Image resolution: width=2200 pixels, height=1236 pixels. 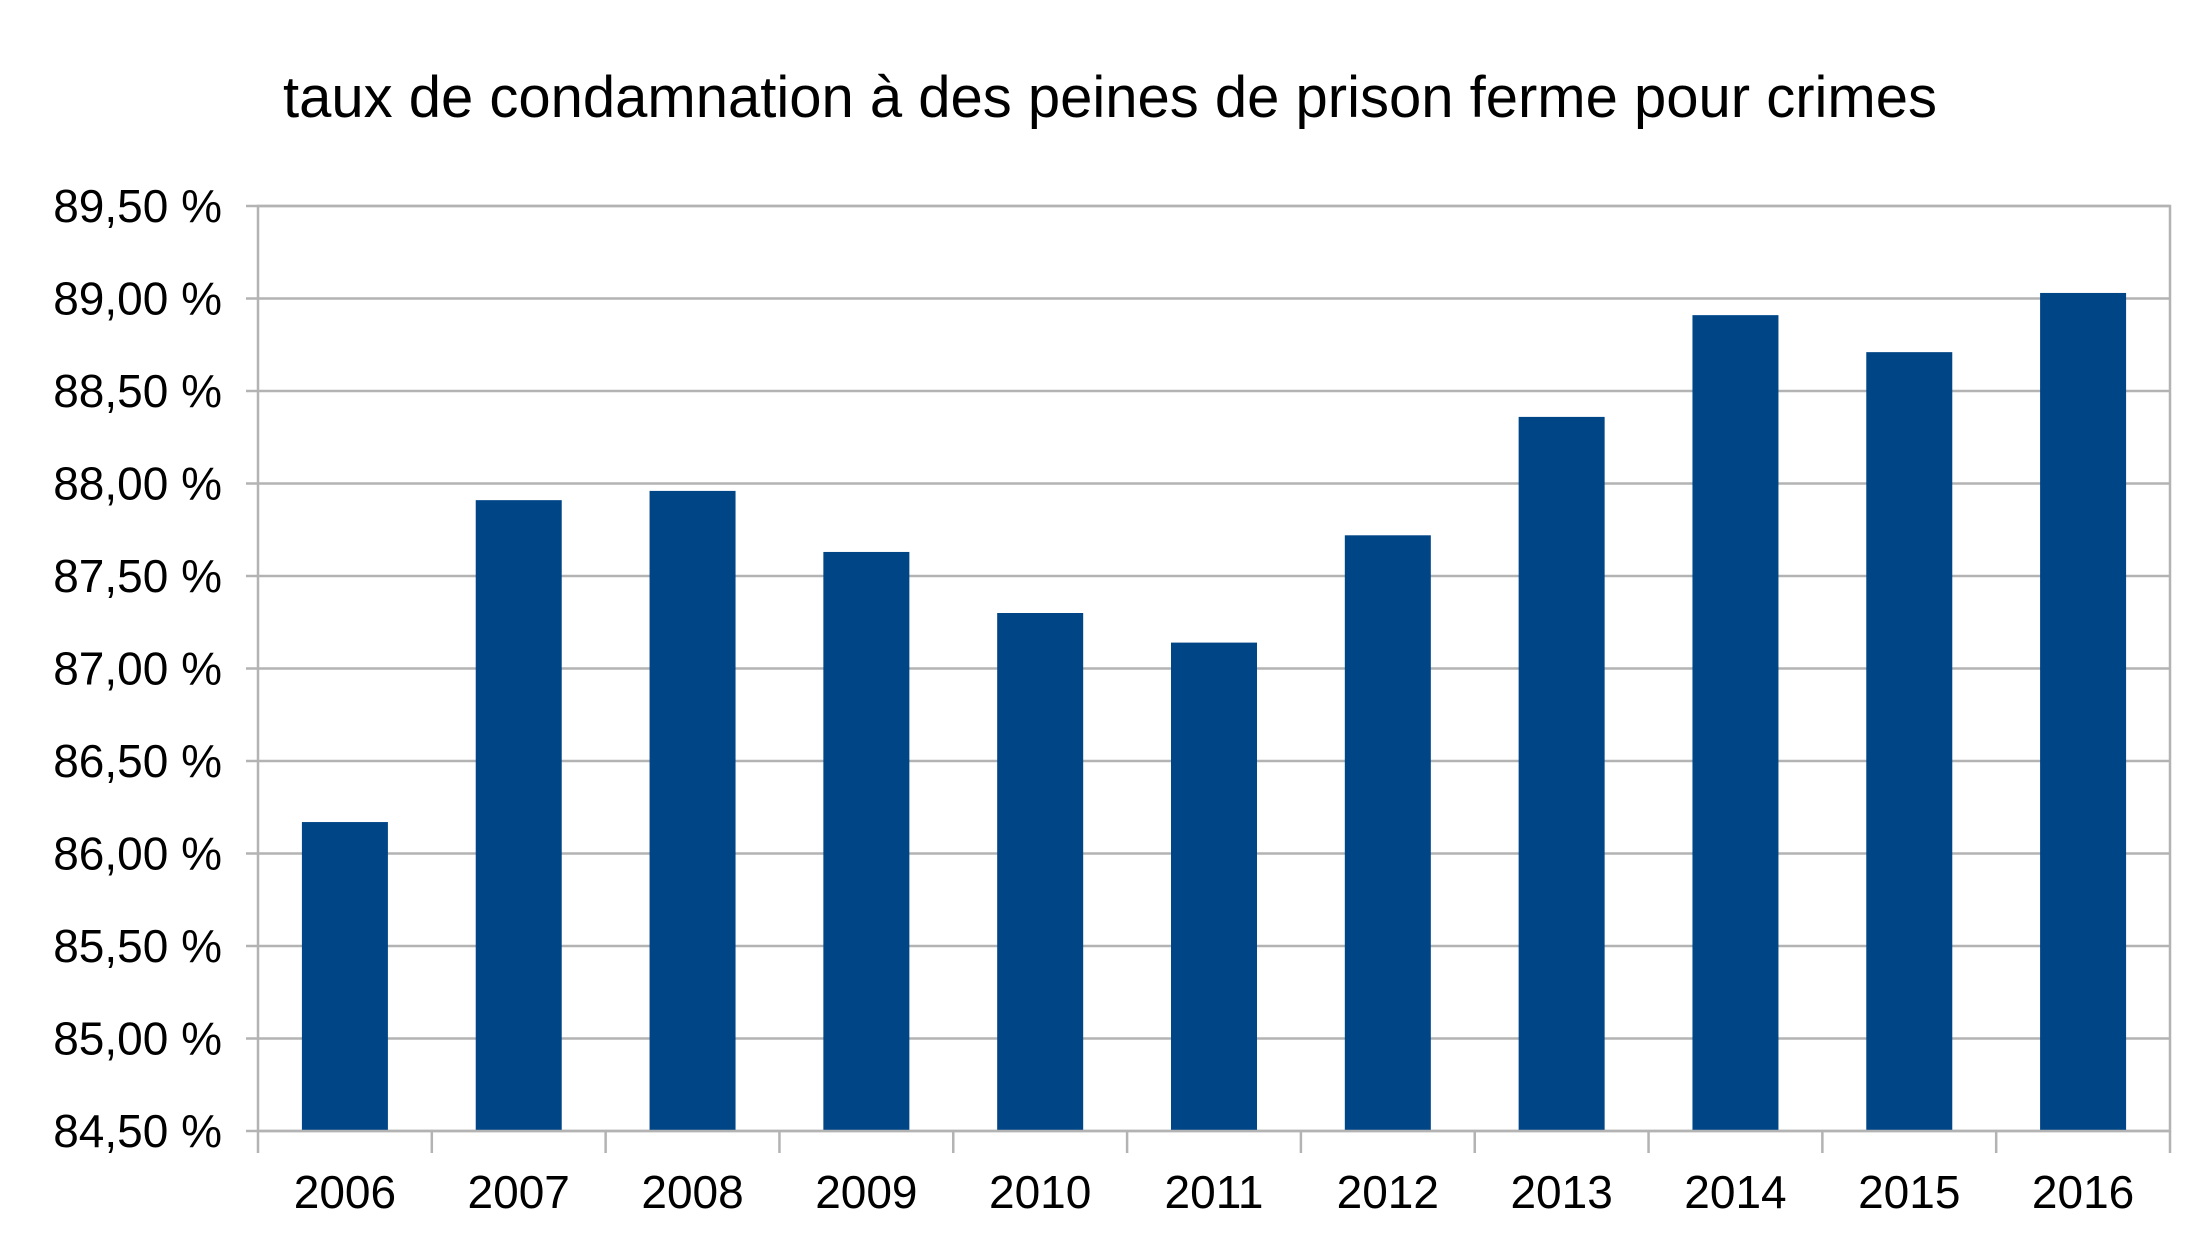 What do you see at coordinates (866, 841) in the screenshot?
I see `bar-2009` at bounding box center [866, 841].